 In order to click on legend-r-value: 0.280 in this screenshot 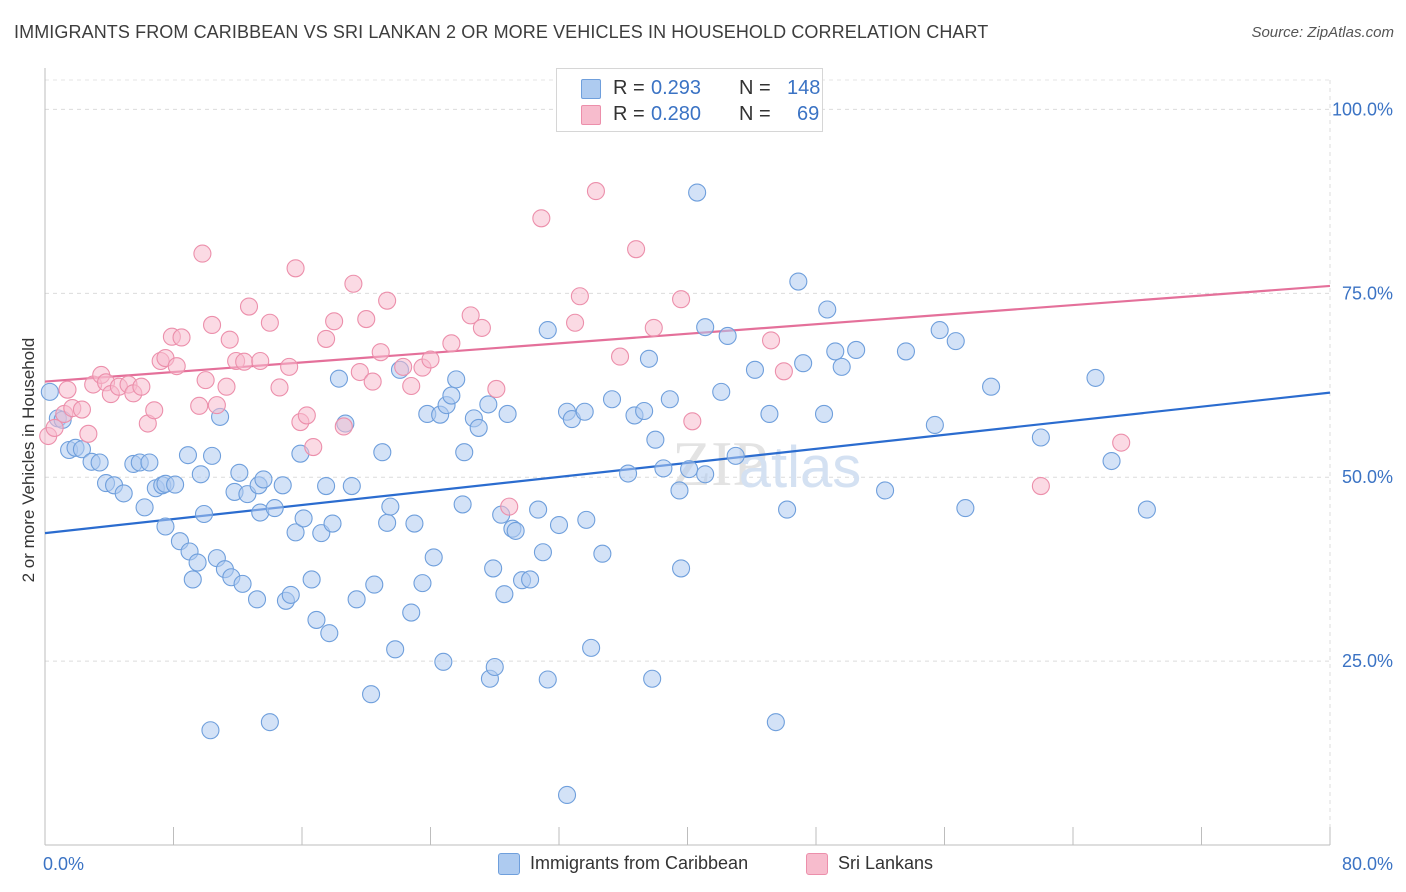, I will do `click(676, 114)`.